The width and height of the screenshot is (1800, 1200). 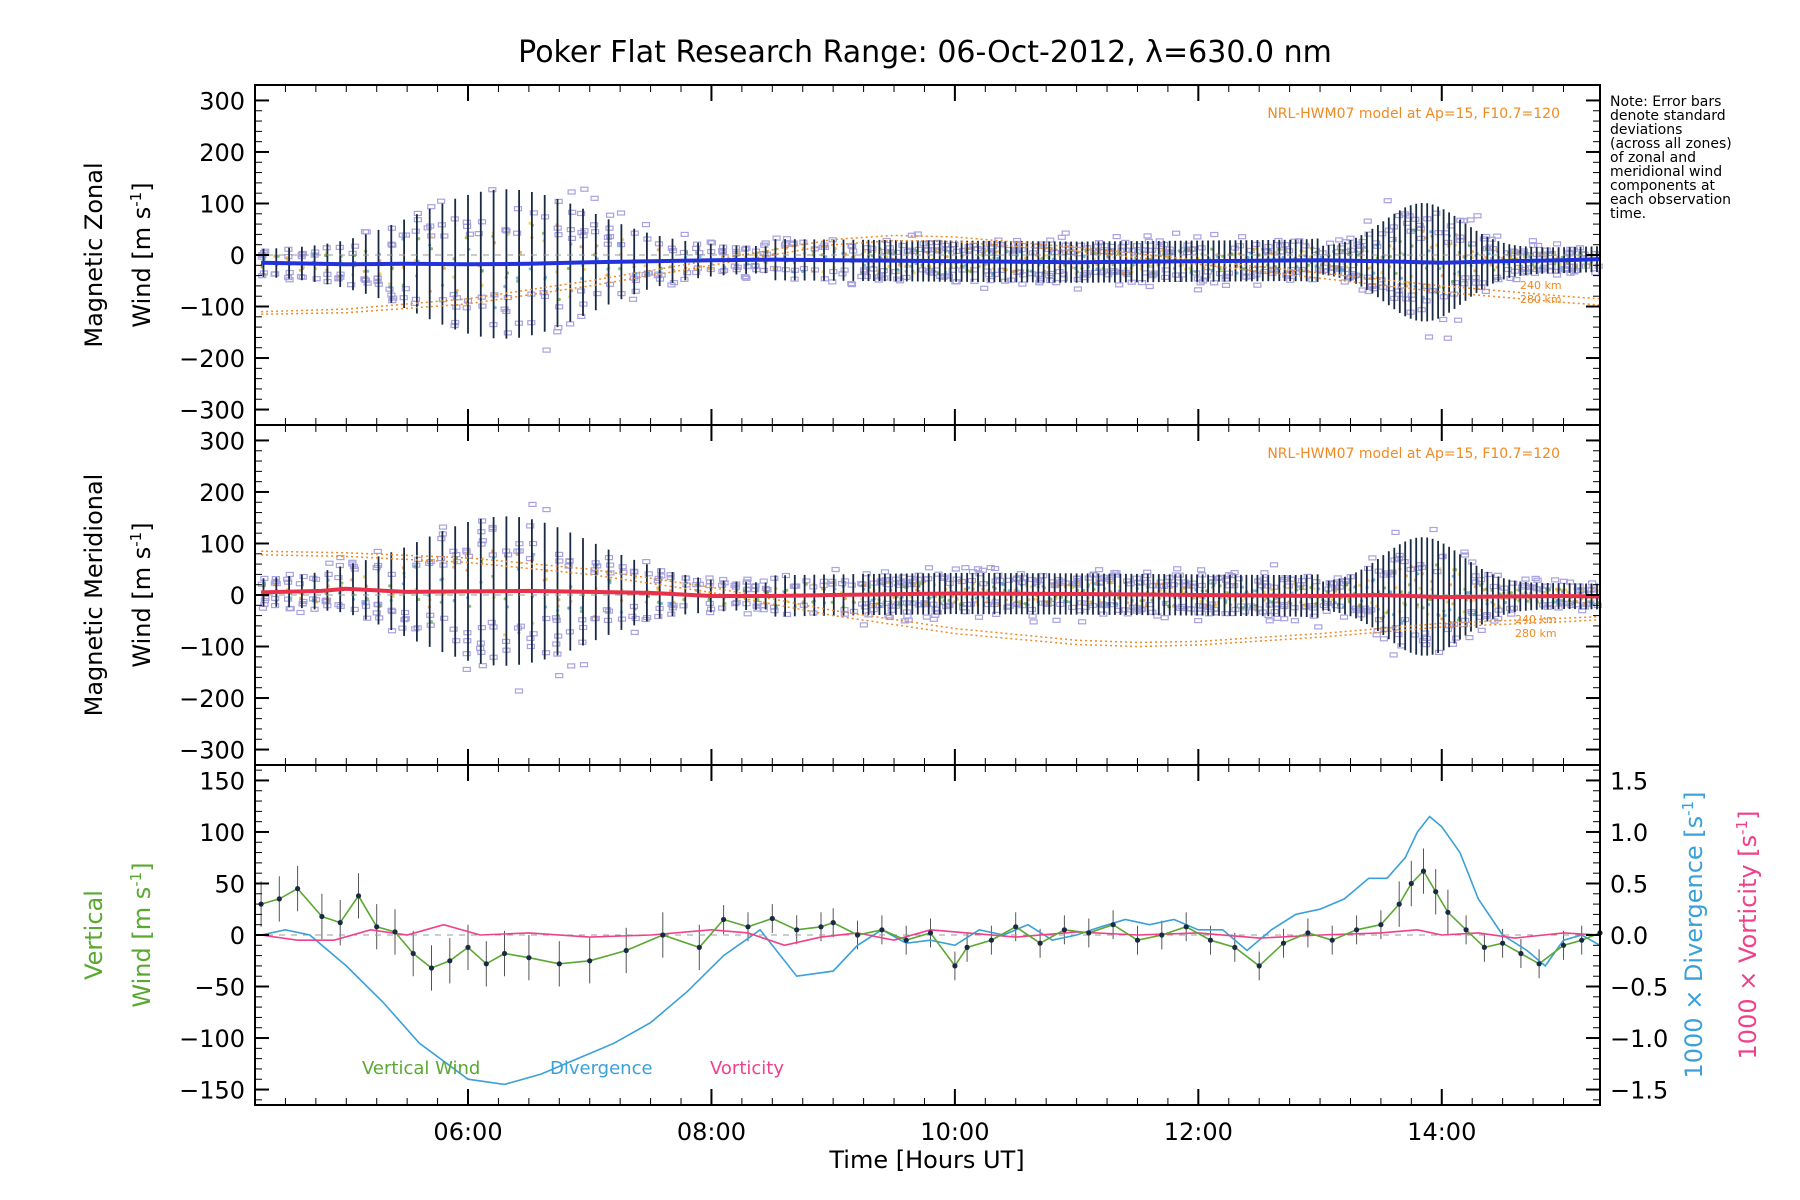 What do you see at coordinates (1666, 172) in the screenshot?
I see `note-line: meridional wind` at bounding box center [1666, 172].